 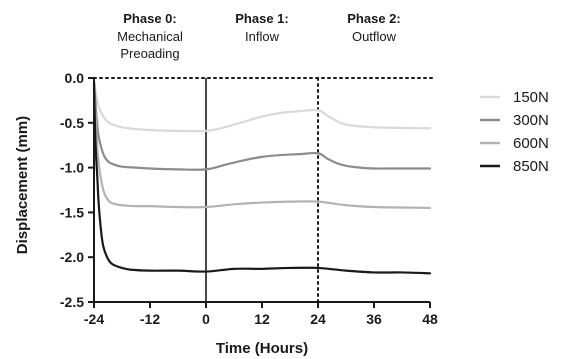 I want to click on phase-subtitle: Preoading, so click(x=149, y=53).